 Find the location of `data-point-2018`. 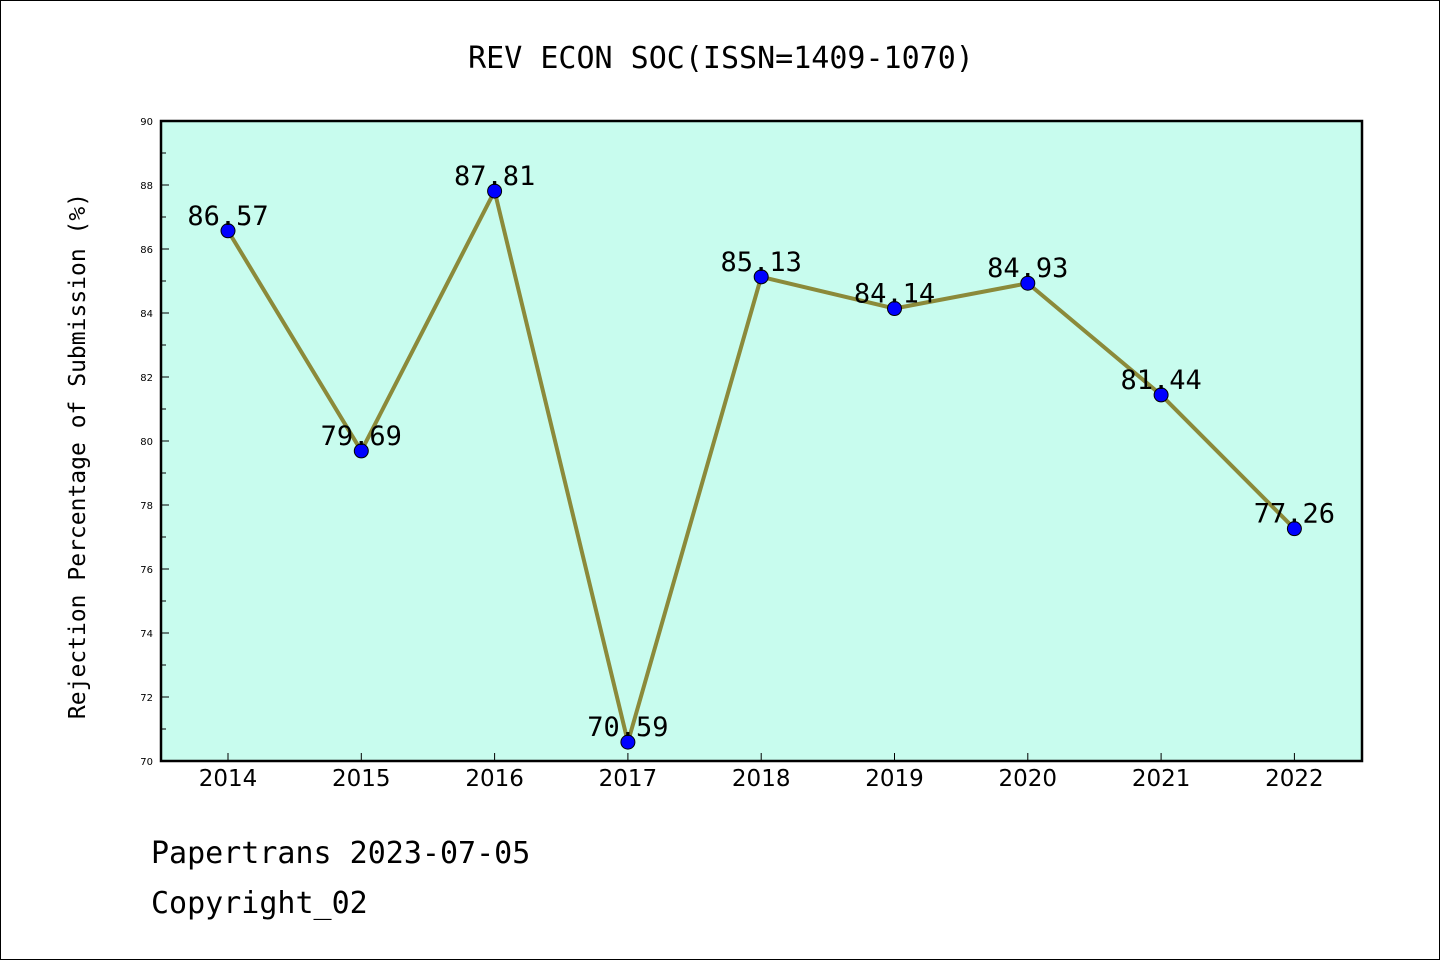

data-point-2018 is located at coordinates (761, 277).